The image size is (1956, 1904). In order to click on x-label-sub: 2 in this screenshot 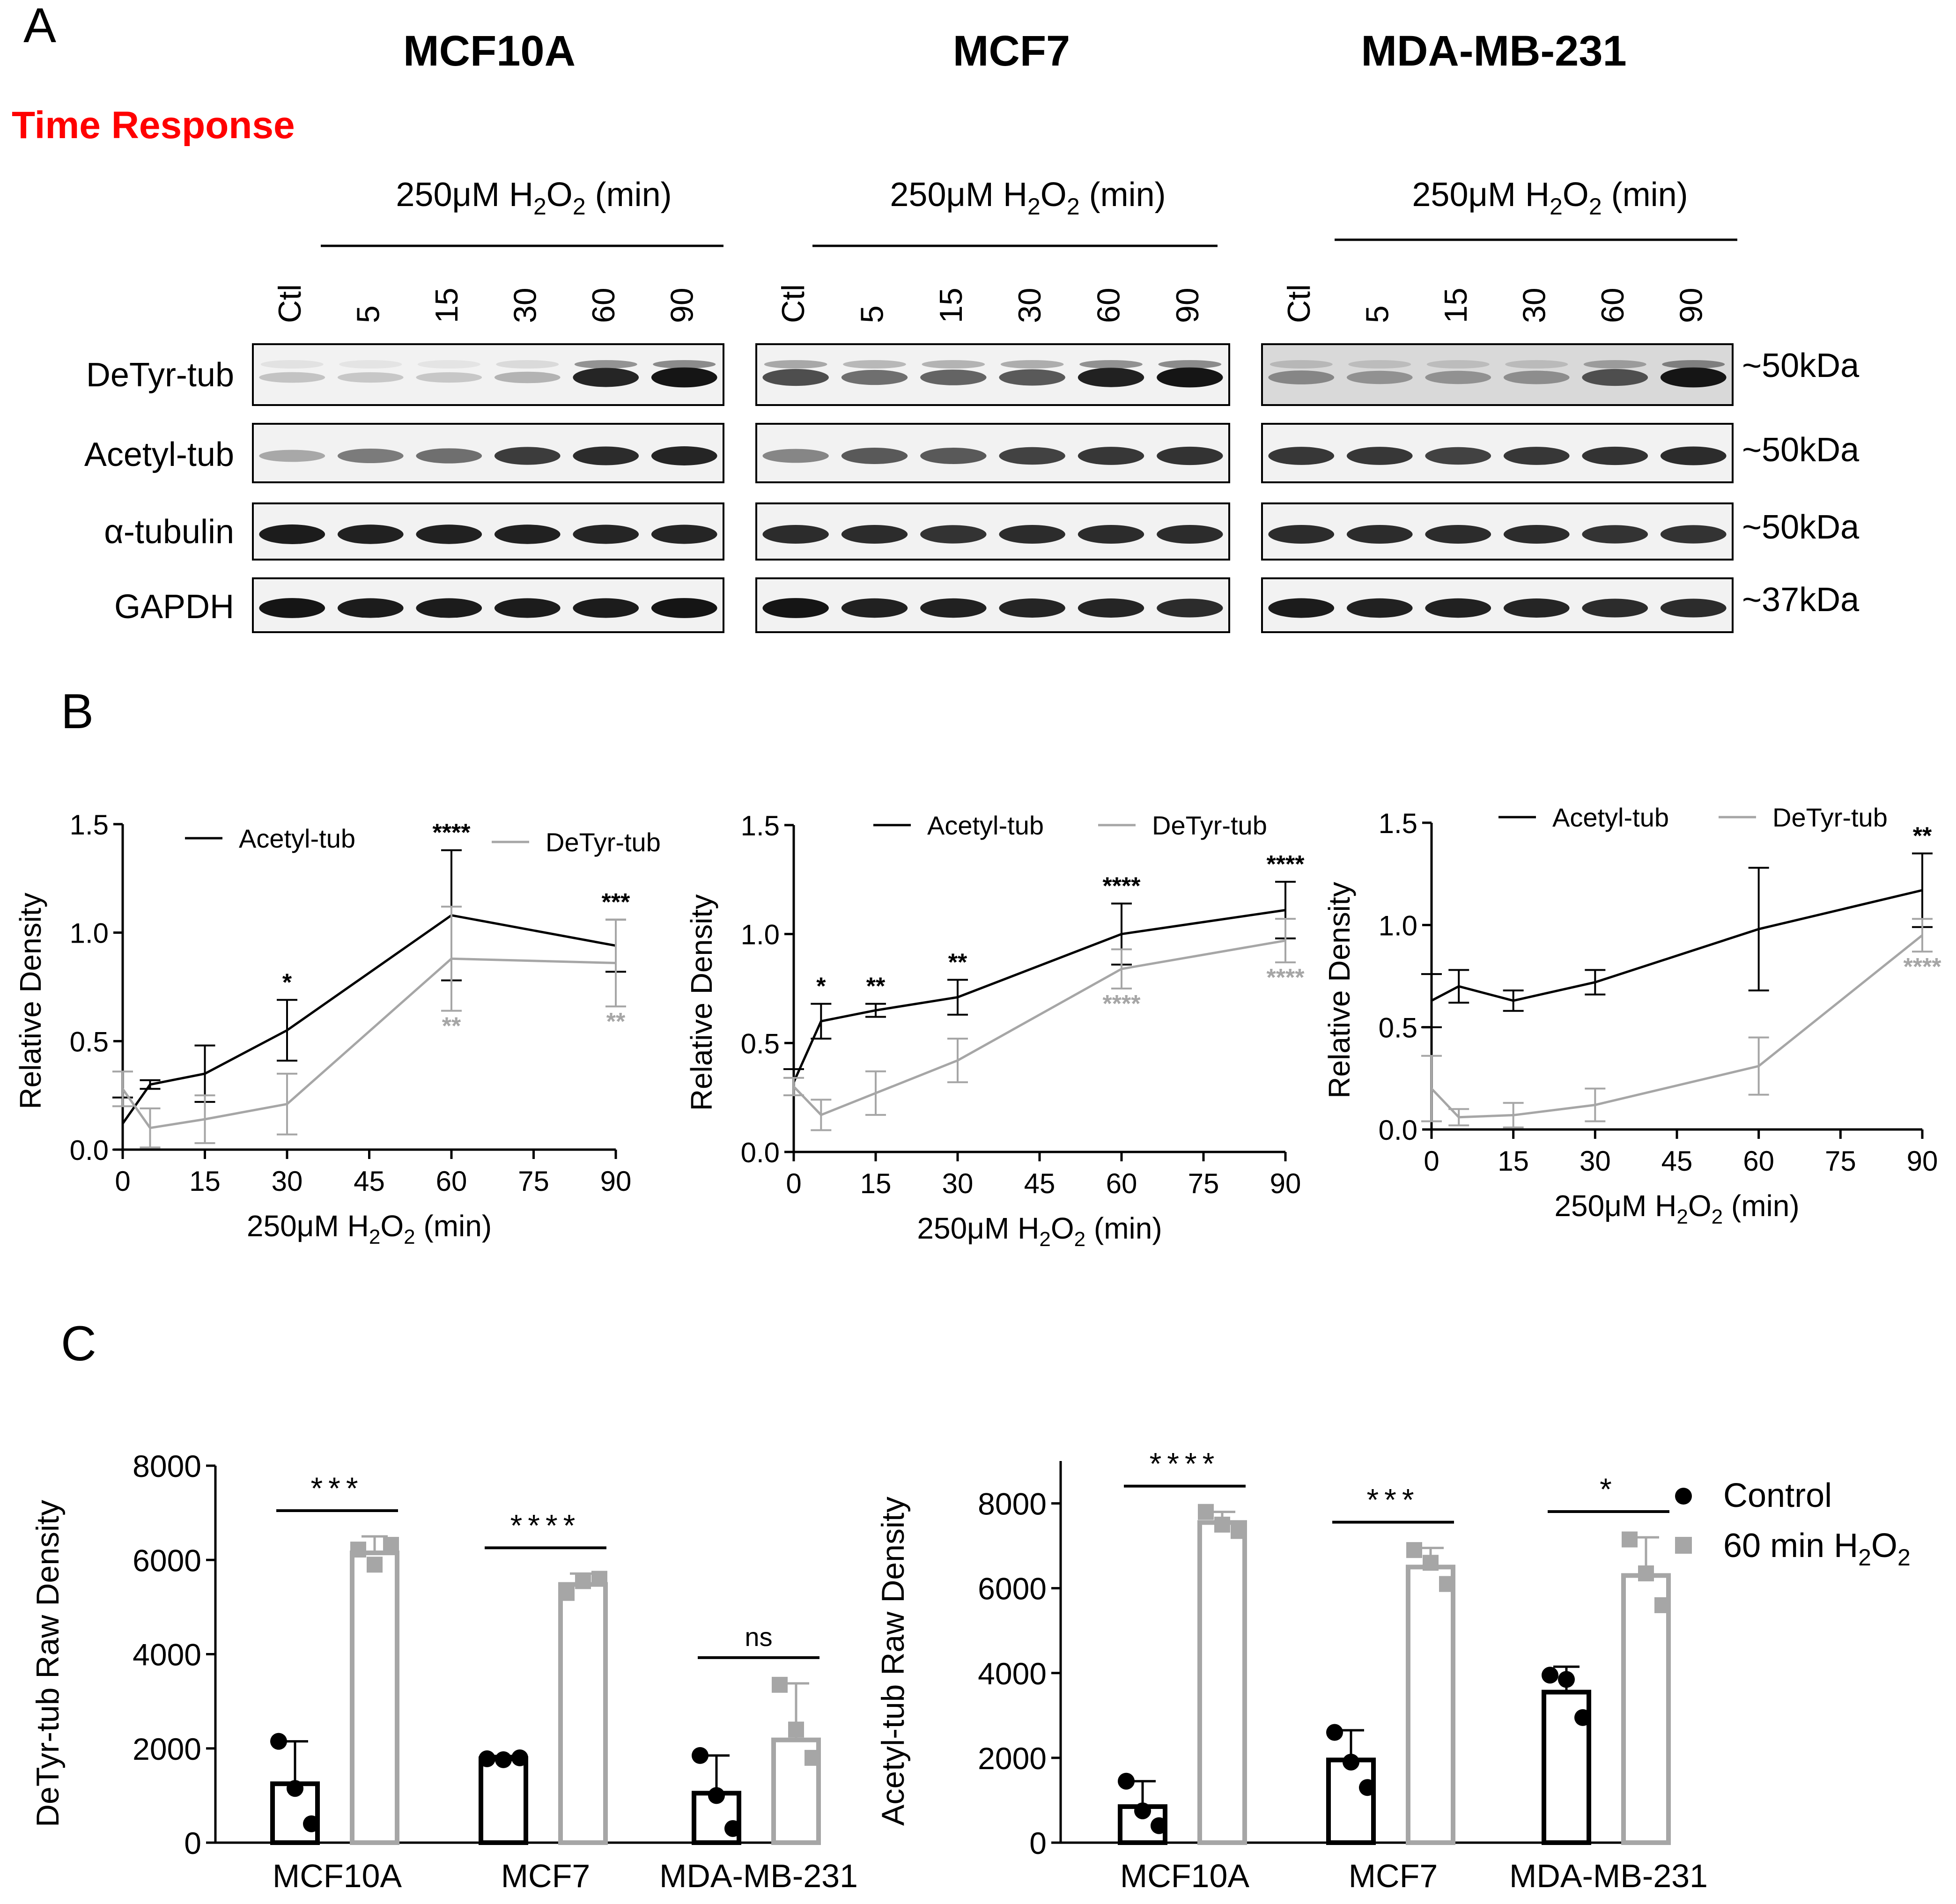, I will do `click(374, 1236)`.